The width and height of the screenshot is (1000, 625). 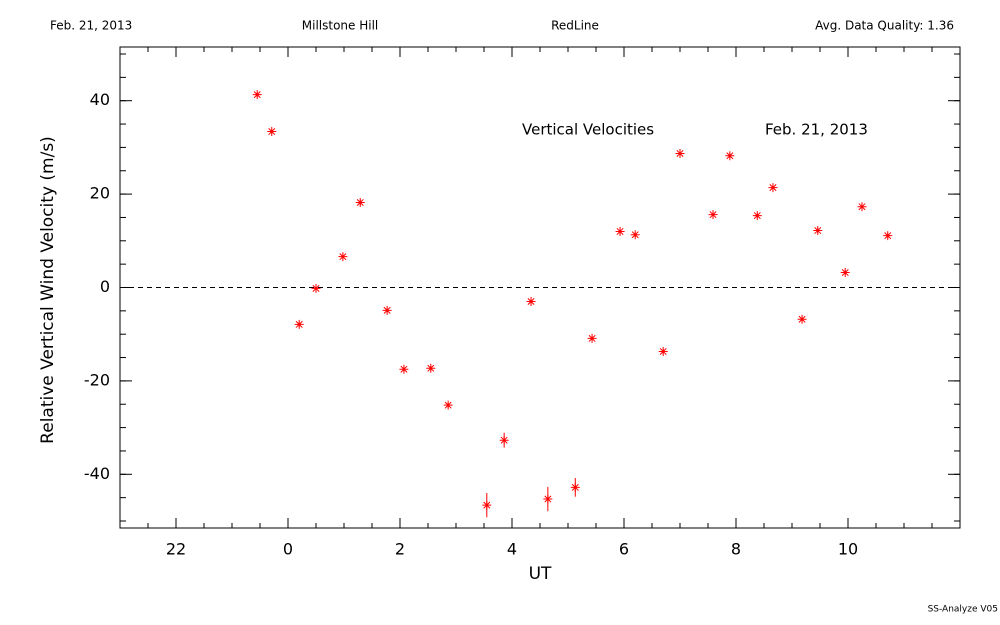 I want to click on x-tick-label: 4, so click(x=512, y=549).